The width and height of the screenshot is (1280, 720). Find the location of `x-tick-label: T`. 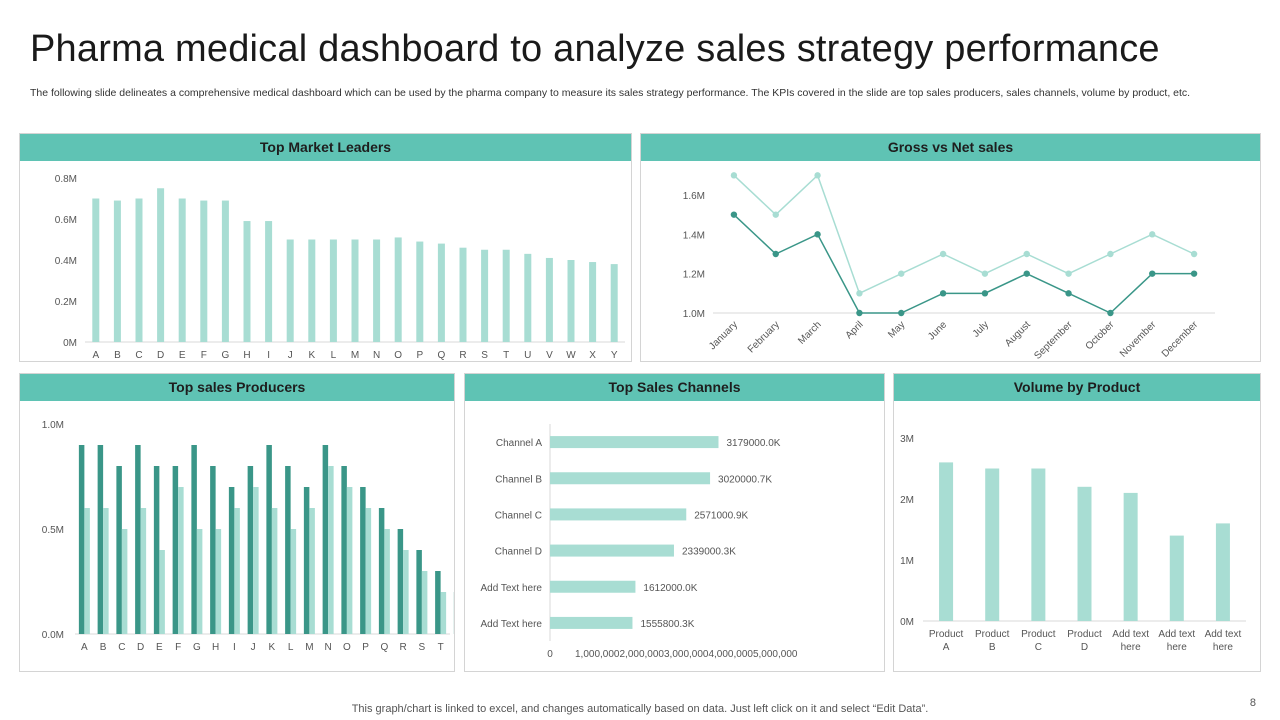

x-tick-label: T is located at coordinates (506, 355).